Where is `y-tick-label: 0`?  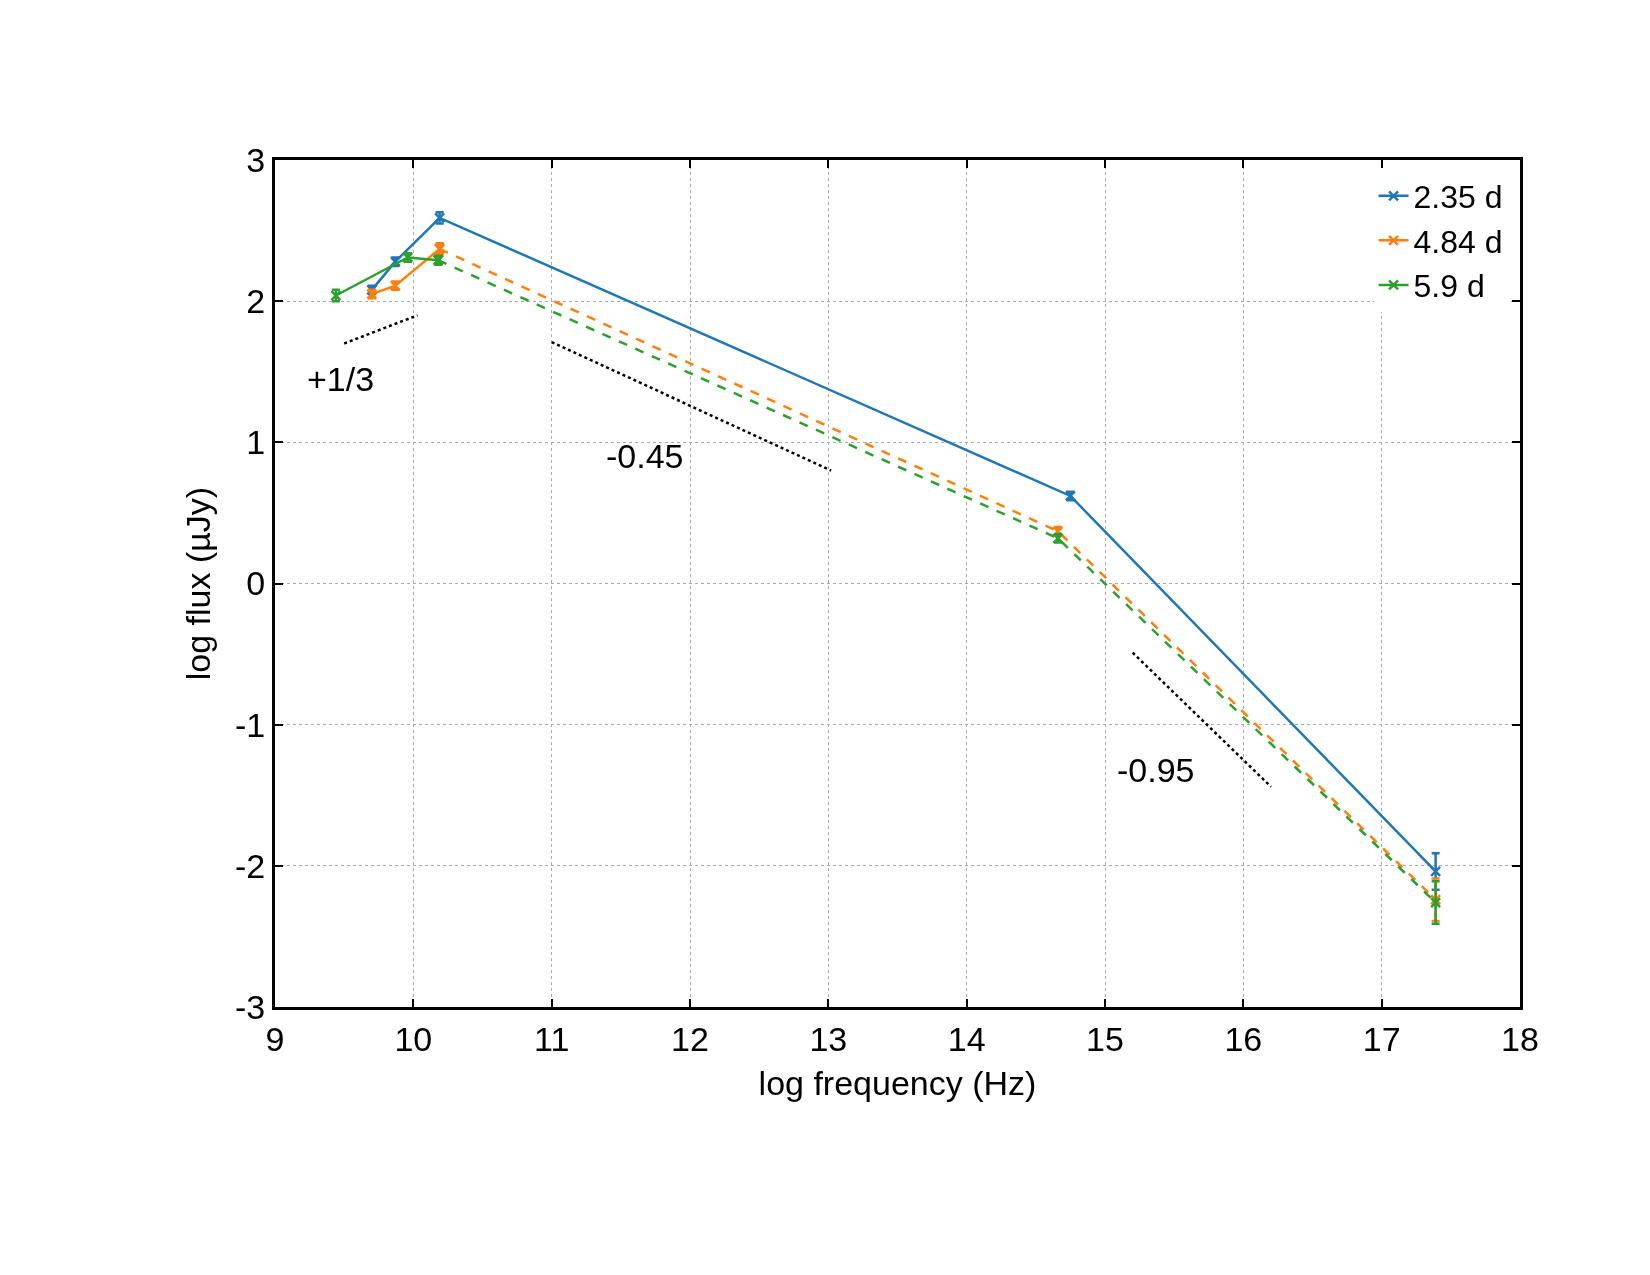
y-tick-label: 0 is located at coordinates (256, 583).